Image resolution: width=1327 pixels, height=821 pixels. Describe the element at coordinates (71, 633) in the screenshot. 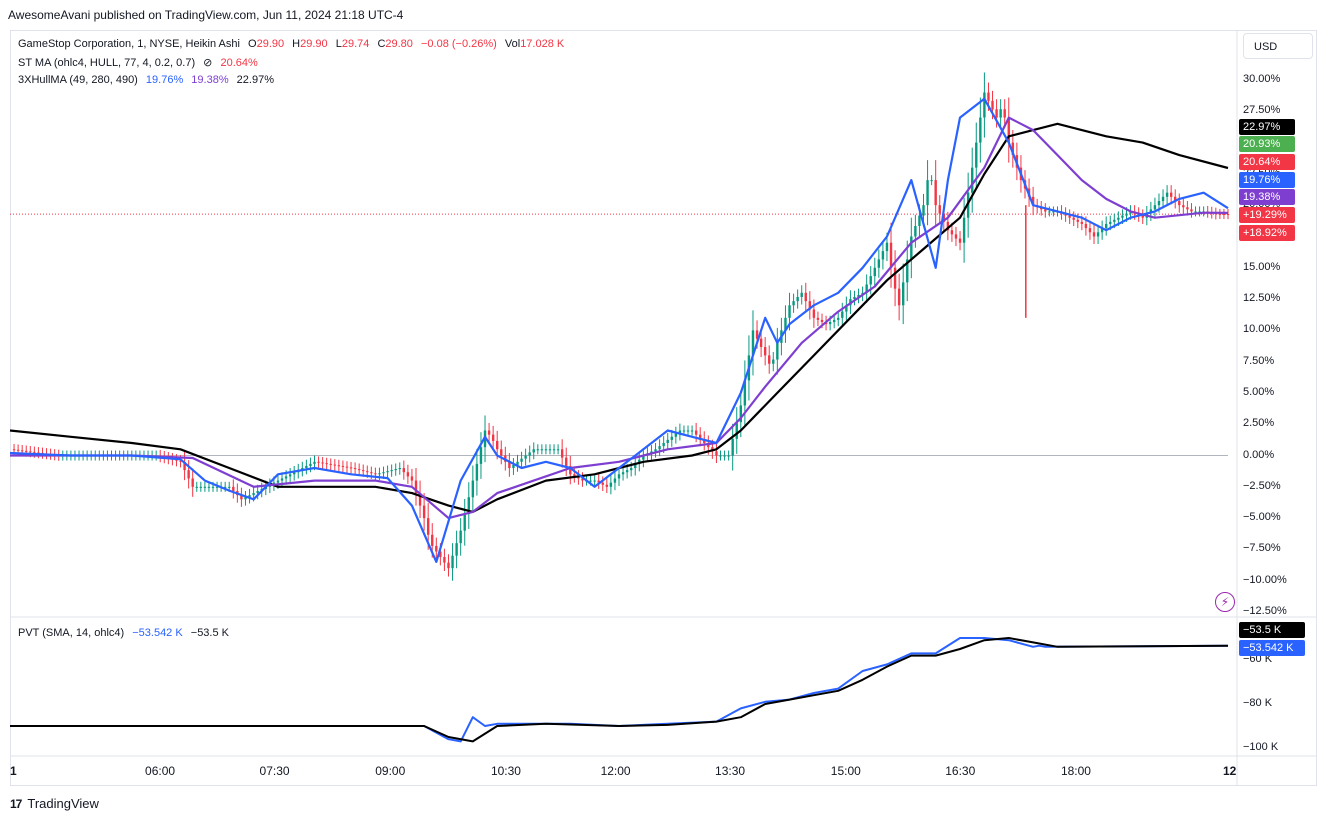

I see `legend-pvt-name: PVT (SMA, 14, ohlc4)` at that location.